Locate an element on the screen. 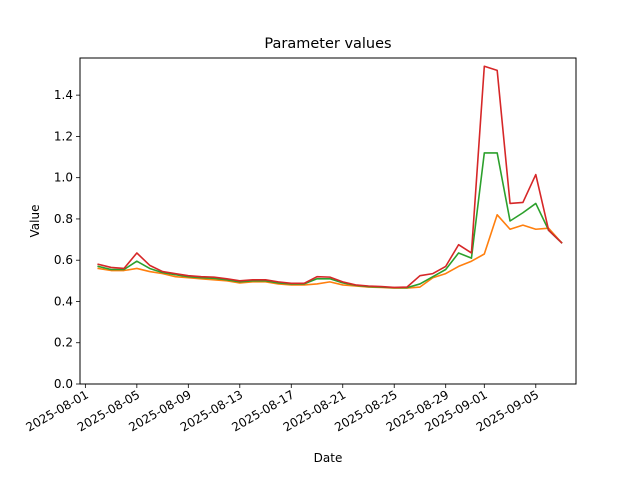 This screenshot has height=480, width=640. y-axis: 0.0 0.2 0.4 0.6 0.8 1.0 1.2 1.4 is located at coordinates (67, 239).